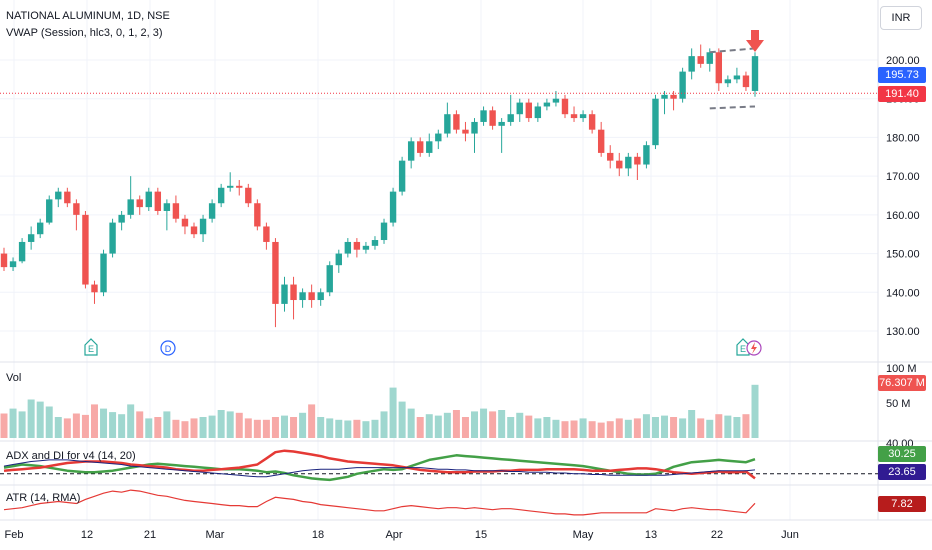  What do you see at coordinates (902, 383) in the screenshot?
I see `volume-tag: 76.307 M` at bounding box center [902, 383].